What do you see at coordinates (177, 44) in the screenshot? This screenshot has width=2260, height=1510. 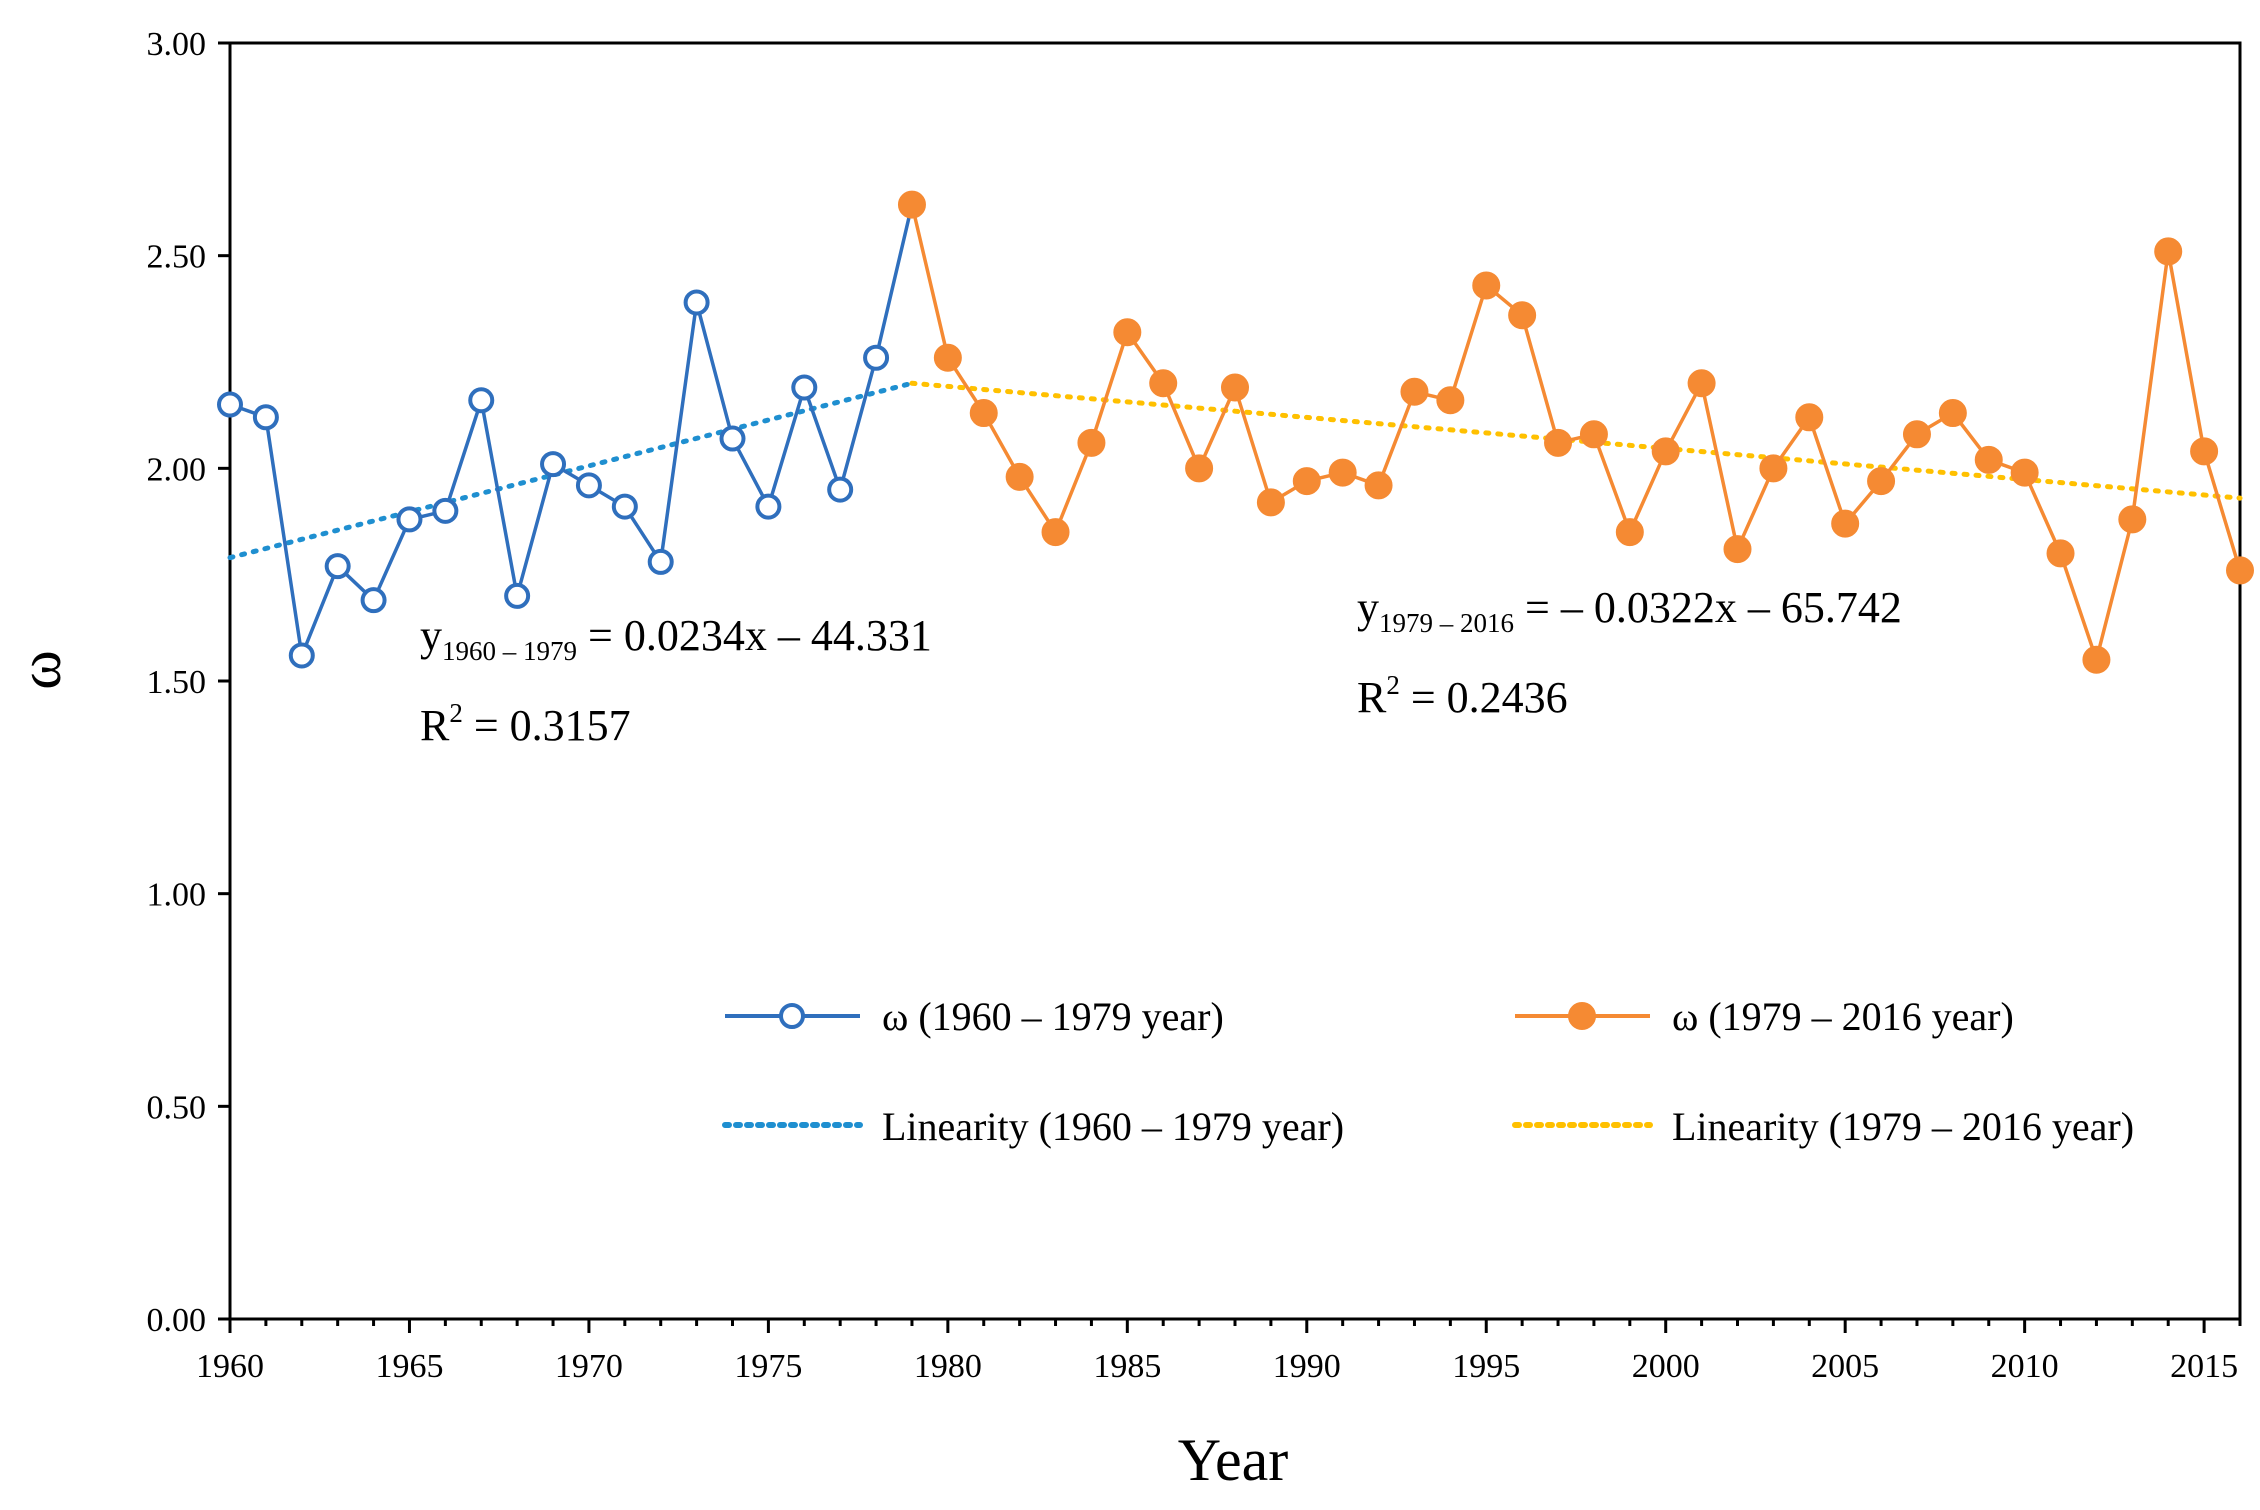 I see `y-tick-label: 3.00` at bounding box center [177, 44].